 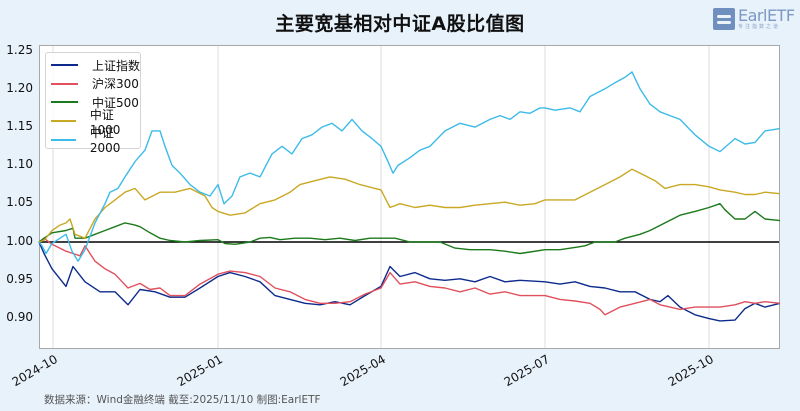 I want to click on legend-item-csi300: 沪深300, so click(x=93, y=84).